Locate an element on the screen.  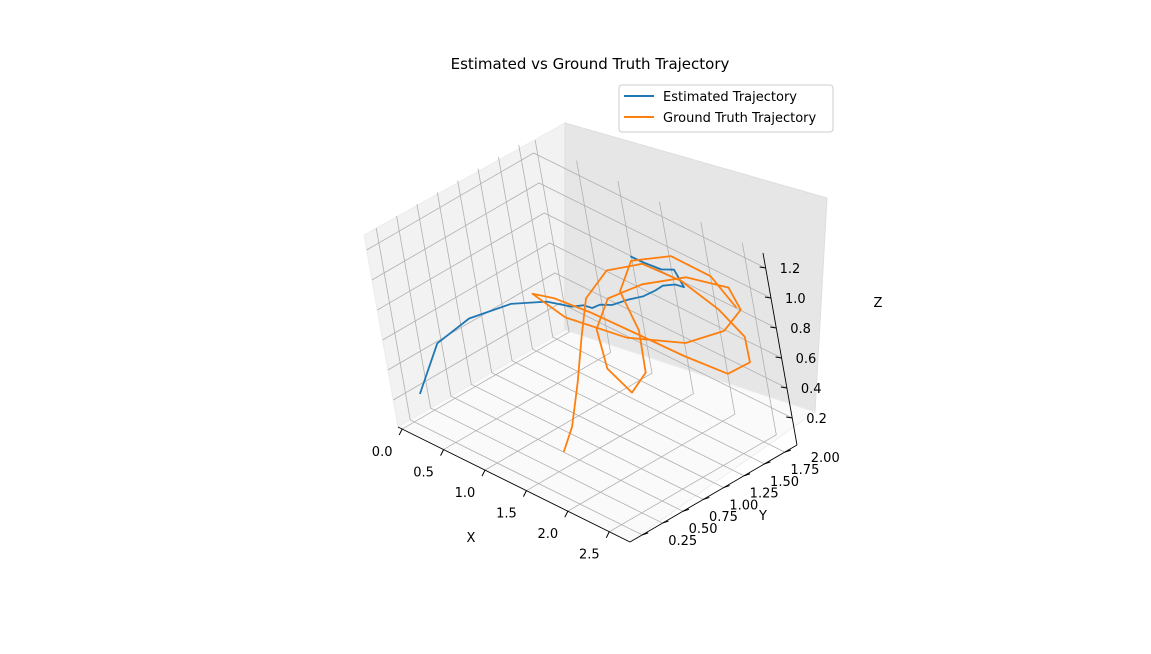
series-ground-truth-line is located at coordinates (641, 354).